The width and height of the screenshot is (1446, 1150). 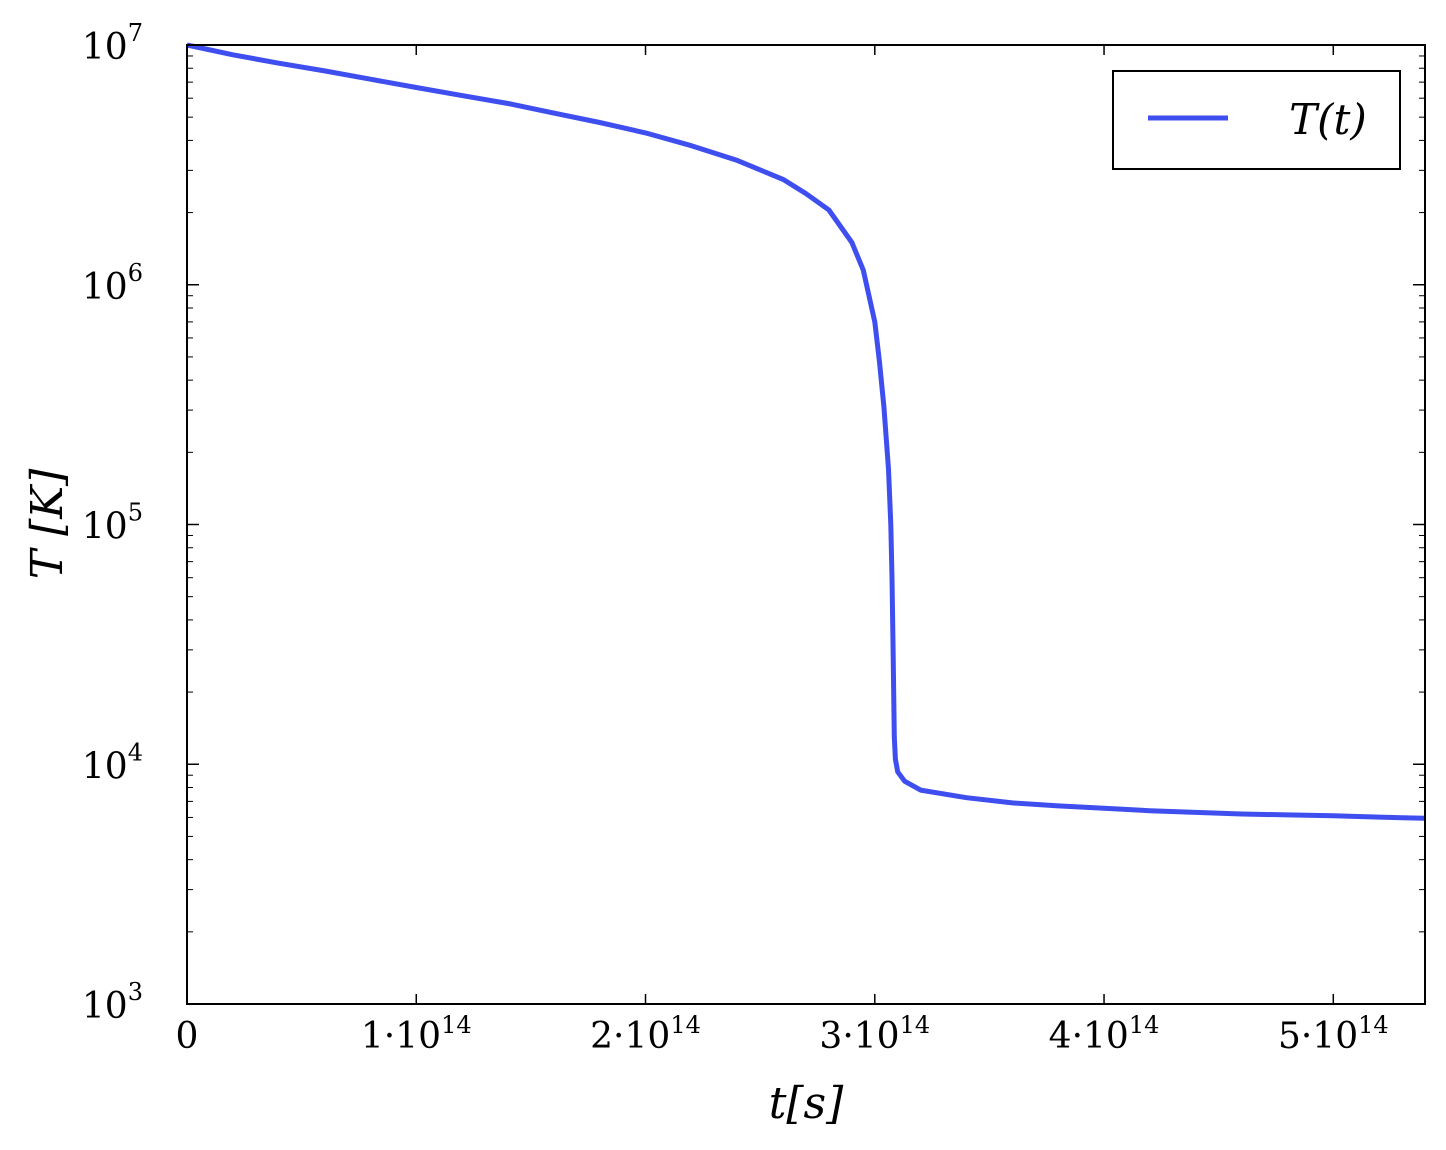 What do you see at coordinates (47, 523) in the screenshot?
I see `y-axis-label: T [K]` at bounding box center [47, 523].